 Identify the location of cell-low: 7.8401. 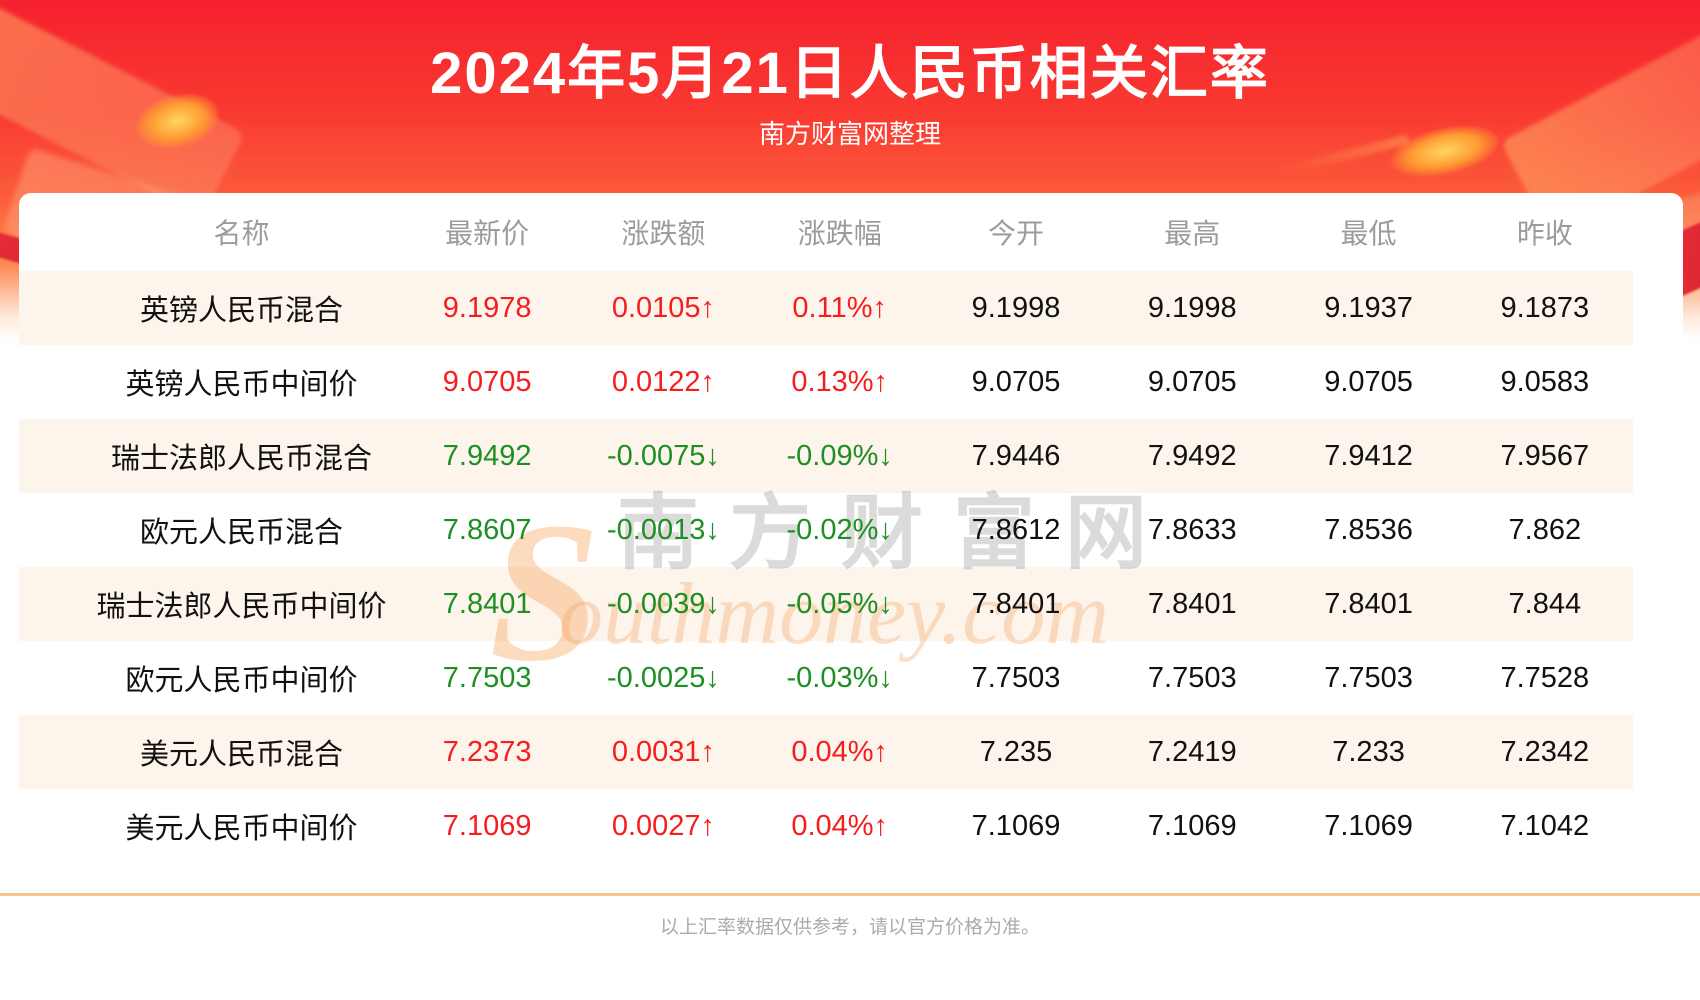
(1368, 603).